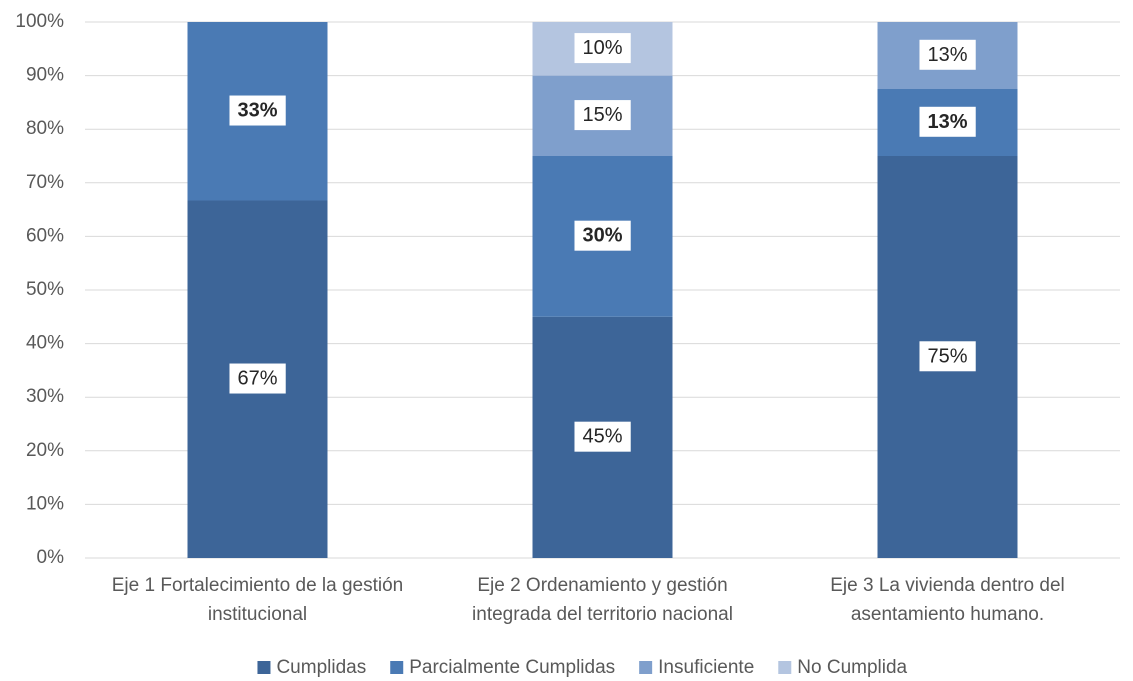 The width and height of the screenshot is (1133, 681). Describe the element at coordinates (321, 667) in the screenshot. I see `legend-label: Cumplidas` at that location.